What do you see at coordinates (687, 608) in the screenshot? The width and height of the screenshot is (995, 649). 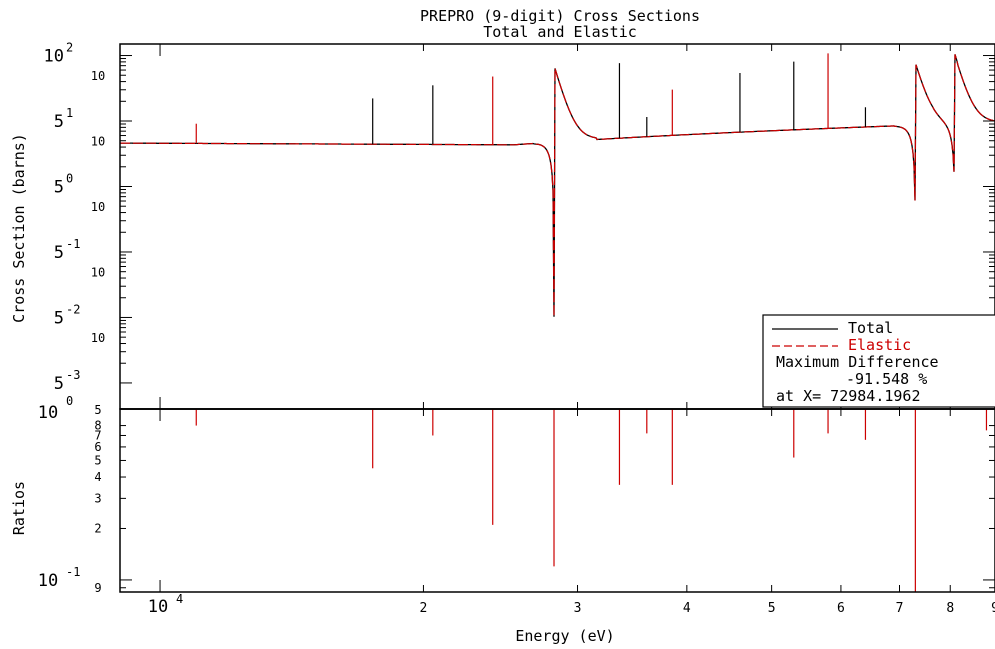 I see `x-tick-label: 4` at bounding box center [687, 608].